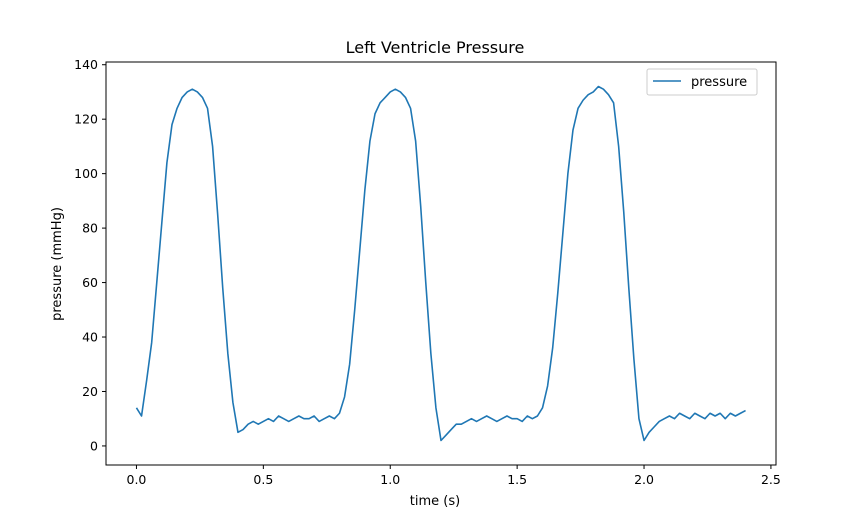  What do you see at coordinates (390, 479) in the screenshot?
I see `x-tick-label: 1.0` at bounding box center [390, 479].